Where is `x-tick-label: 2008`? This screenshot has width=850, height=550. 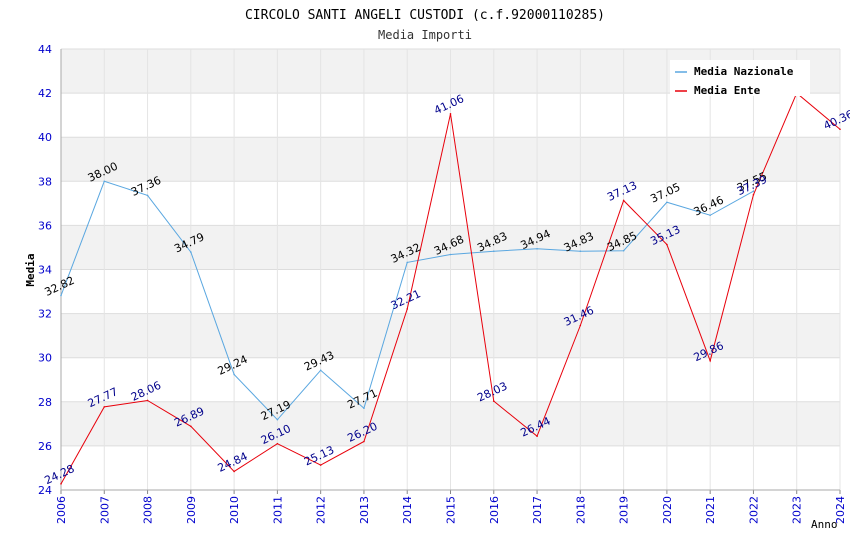 x-tick-label: 2008 is located at coordinates (148, 510).